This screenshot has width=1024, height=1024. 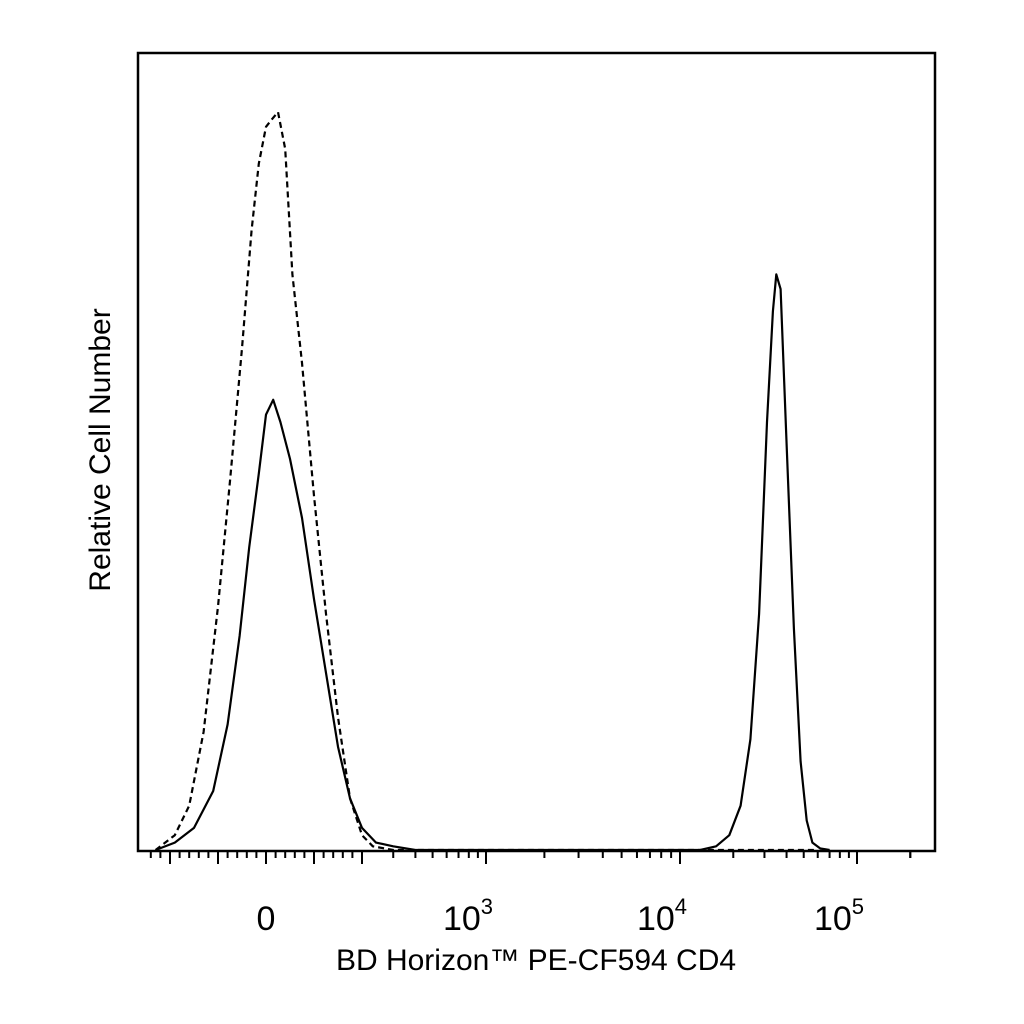 I want to click on x-tick-label: 10⁴, so click(x=662, y=916).